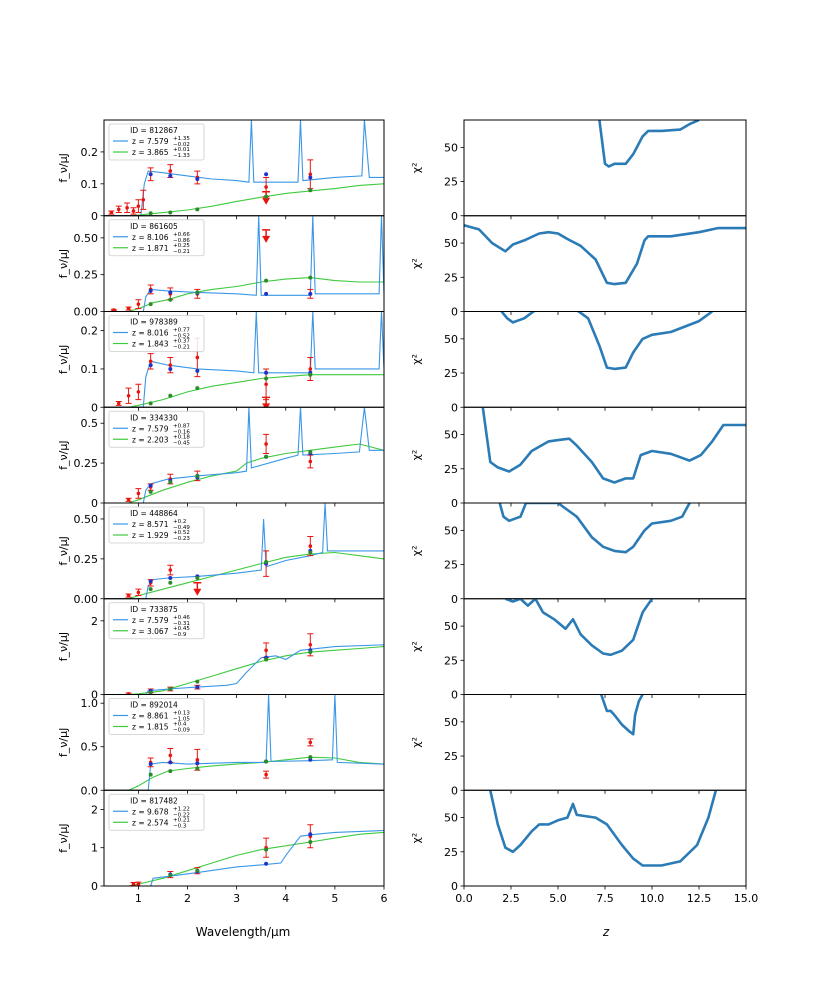 This screenshot has width=830, height=997. I want to click on legend-high-z-upper-error: +0.2, so click(179, 522).